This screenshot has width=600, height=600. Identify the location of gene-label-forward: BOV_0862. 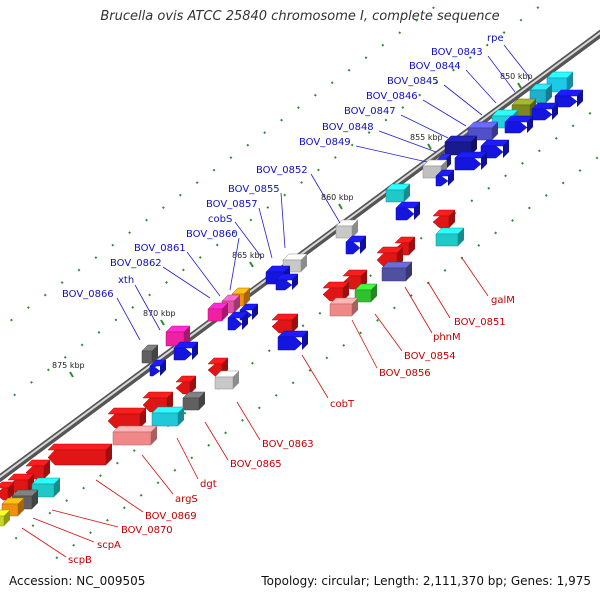
(136, 263).